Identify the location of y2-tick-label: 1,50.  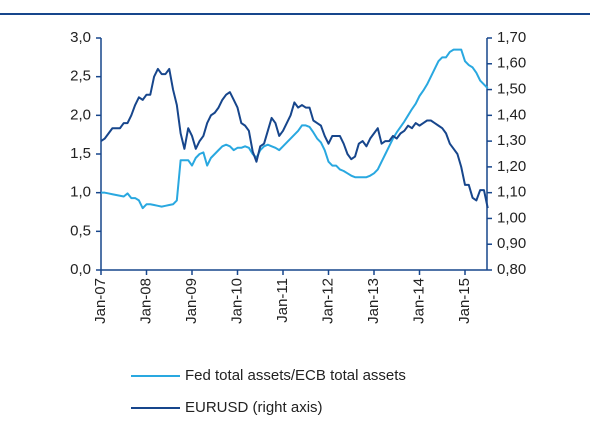
(511, 89).